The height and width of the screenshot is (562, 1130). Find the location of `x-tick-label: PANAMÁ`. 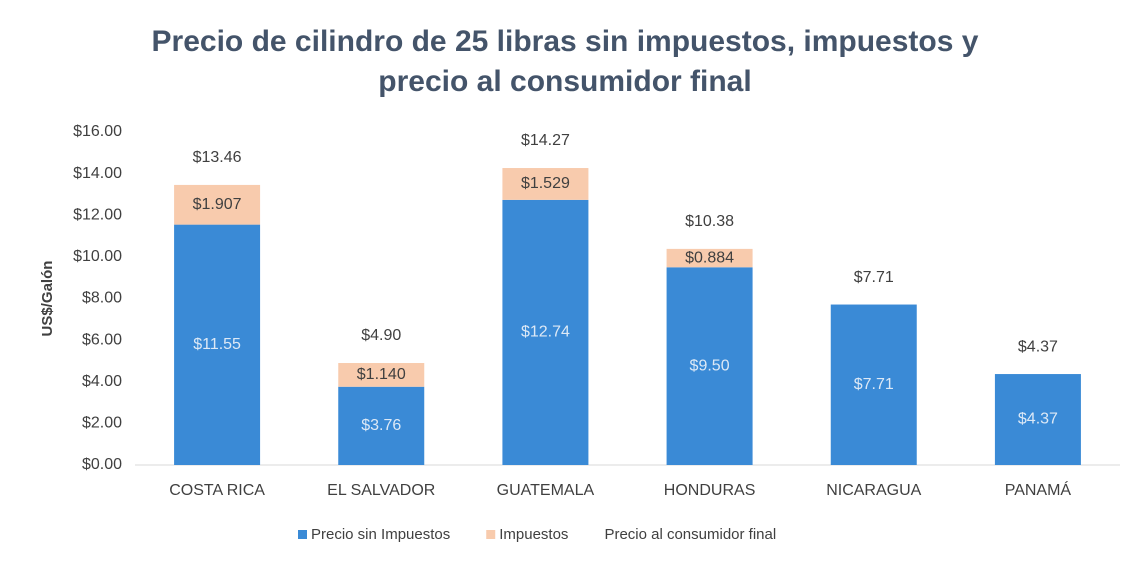

x-tick-label: PANAMÁ is located at coordinates (1038, 489).